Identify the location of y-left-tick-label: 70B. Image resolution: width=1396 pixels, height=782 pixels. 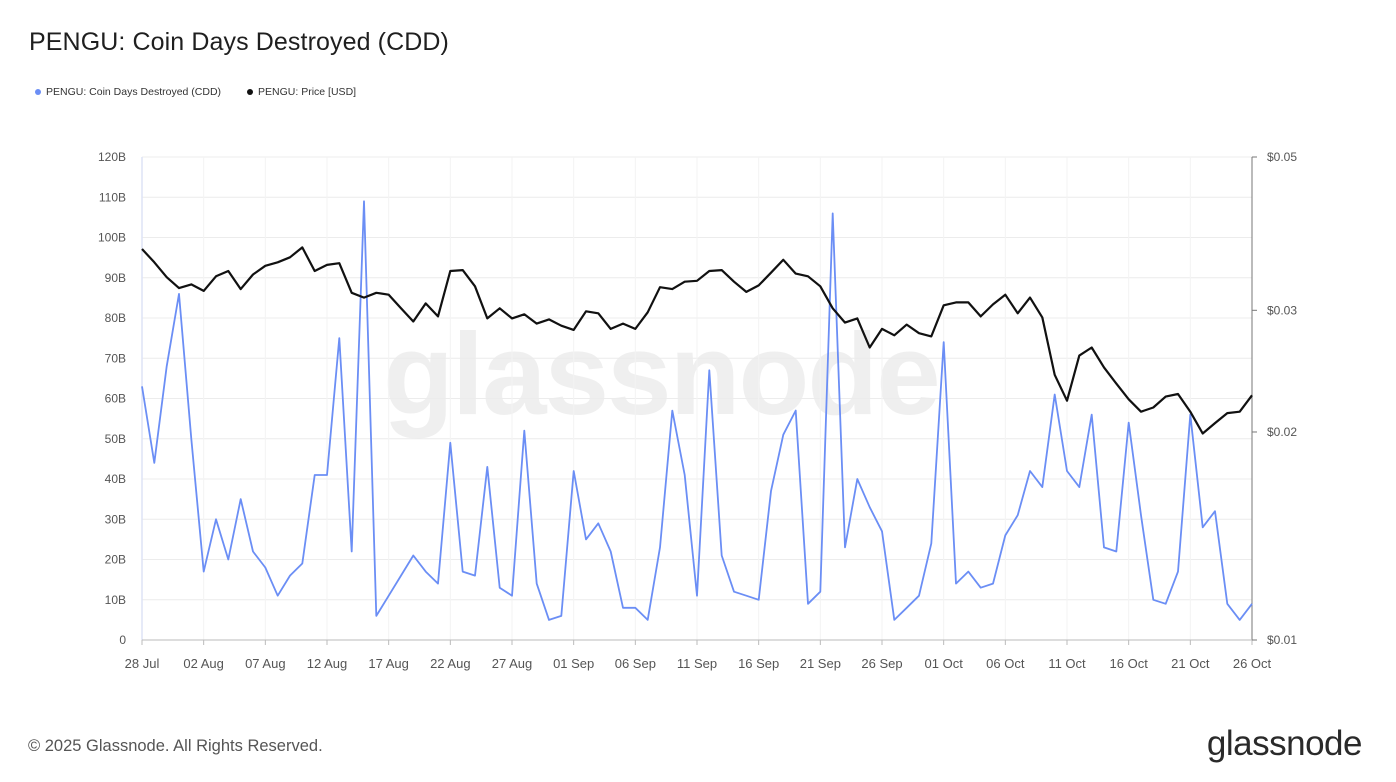
(115, 358).